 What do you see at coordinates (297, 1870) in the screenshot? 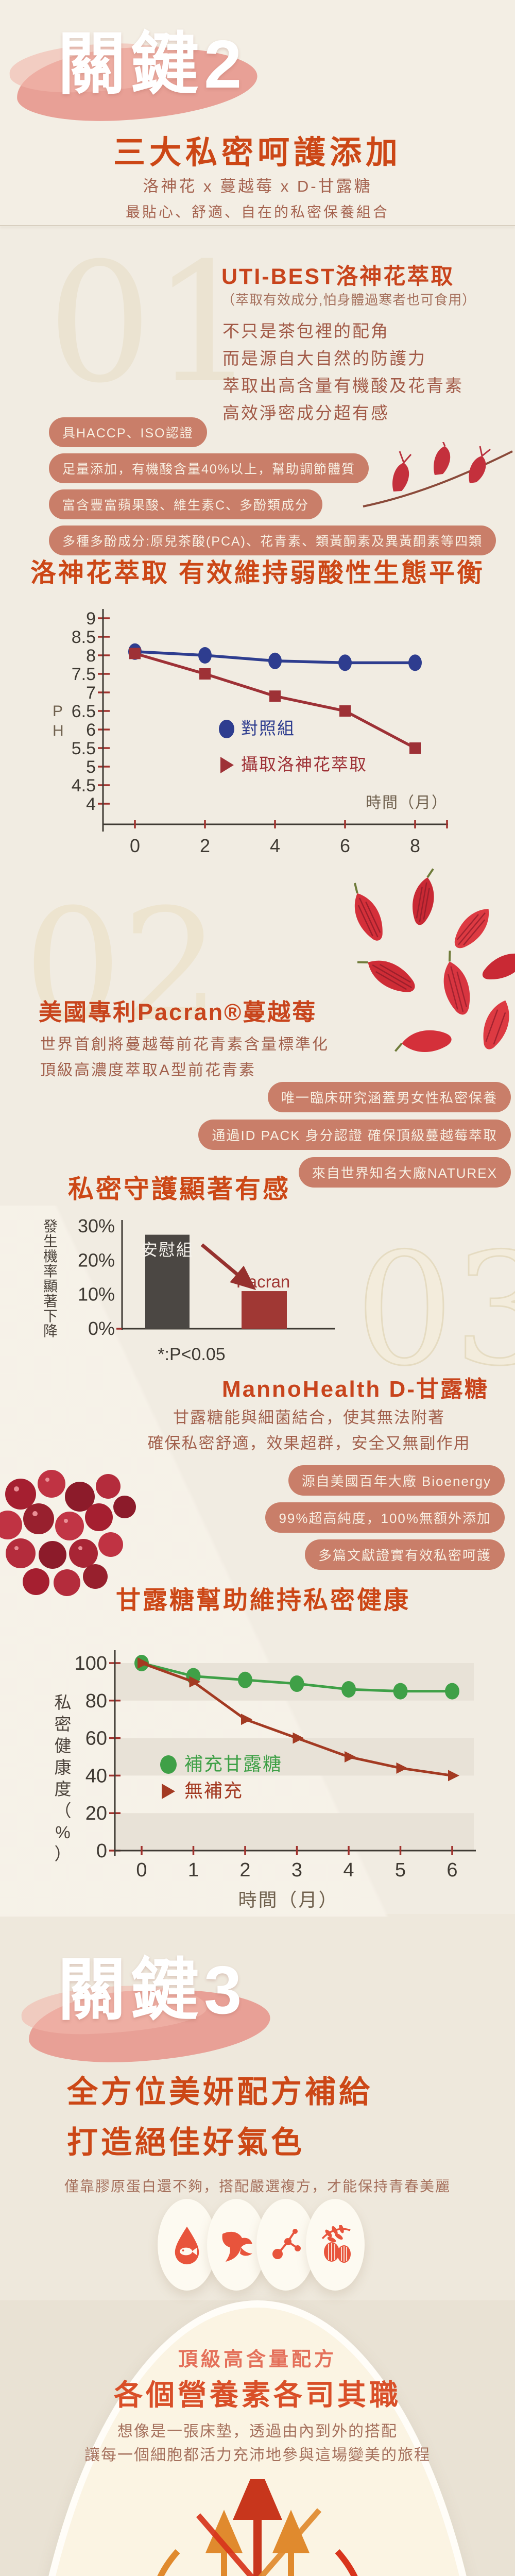
I see `svg-text: 3` at bounding box center [297, 1870].